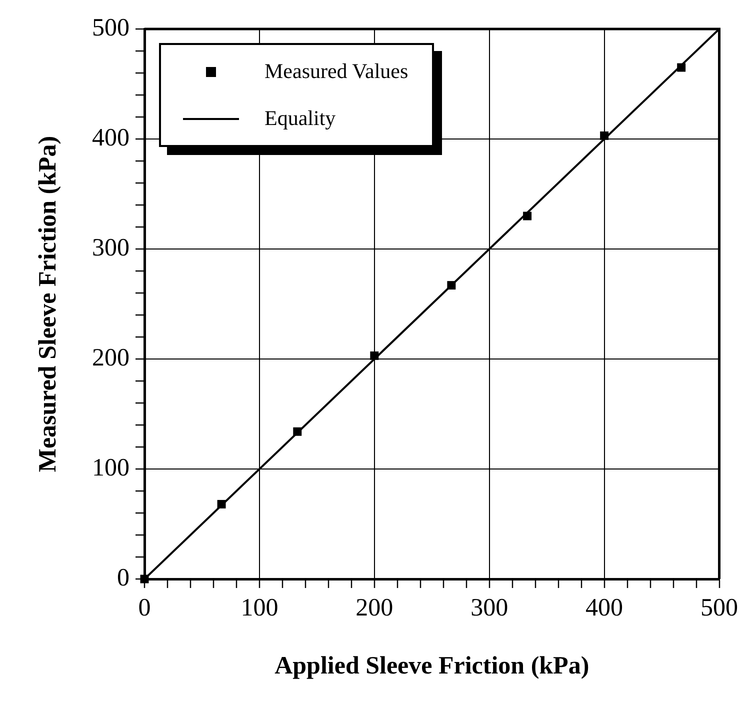 This screenshot has width=752, height=717. I want to click on y-tick-label: 0, so click(123, 578).